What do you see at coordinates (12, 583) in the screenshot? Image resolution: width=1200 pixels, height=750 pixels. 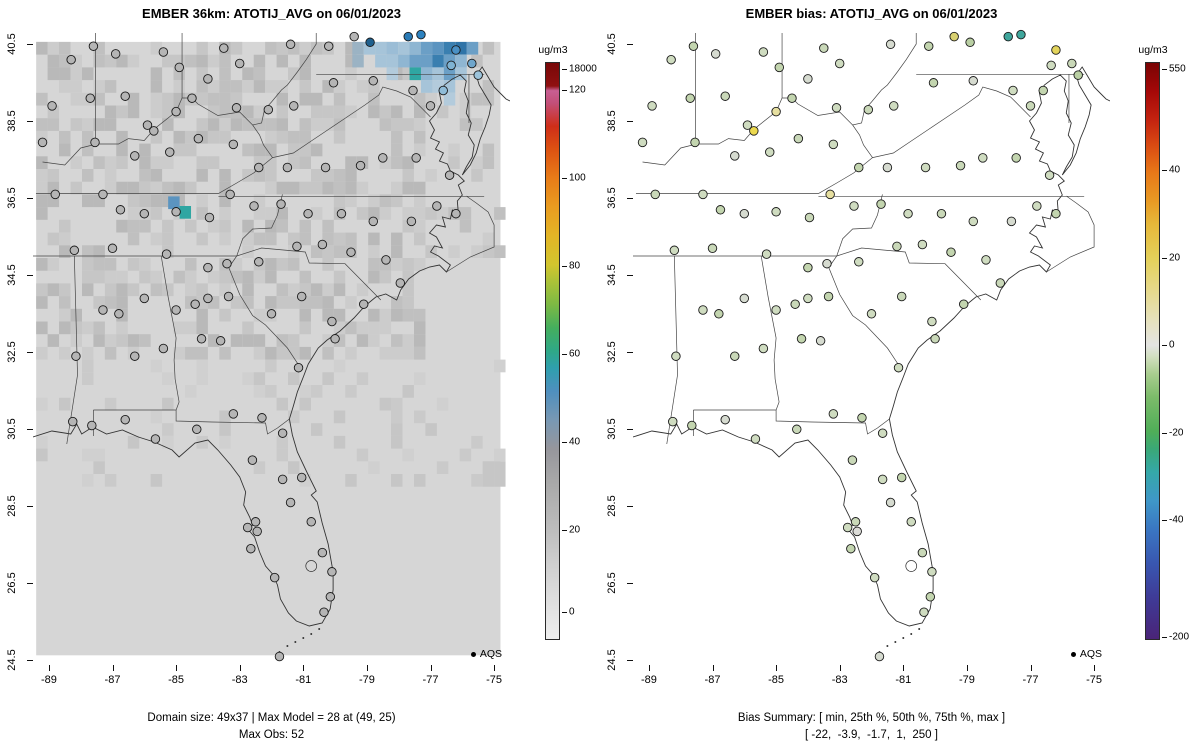 I see `y-axis-tick-label: 26.5` at bounding box center [12, 583].